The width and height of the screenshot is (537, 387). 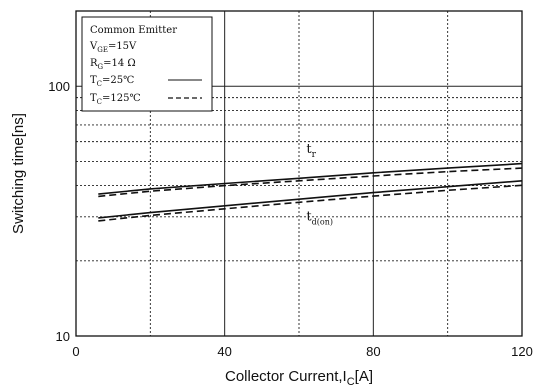 I want to click on annotation-td-on: td(on), so click(x=319, y=217).